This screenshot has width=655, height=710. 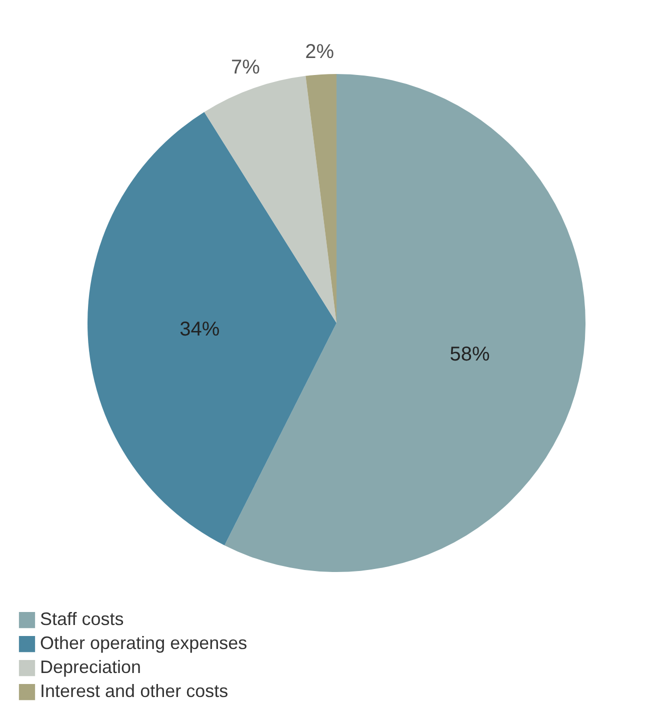 I want to click on legend-label: Depreciation, so click(x=91, y=667).